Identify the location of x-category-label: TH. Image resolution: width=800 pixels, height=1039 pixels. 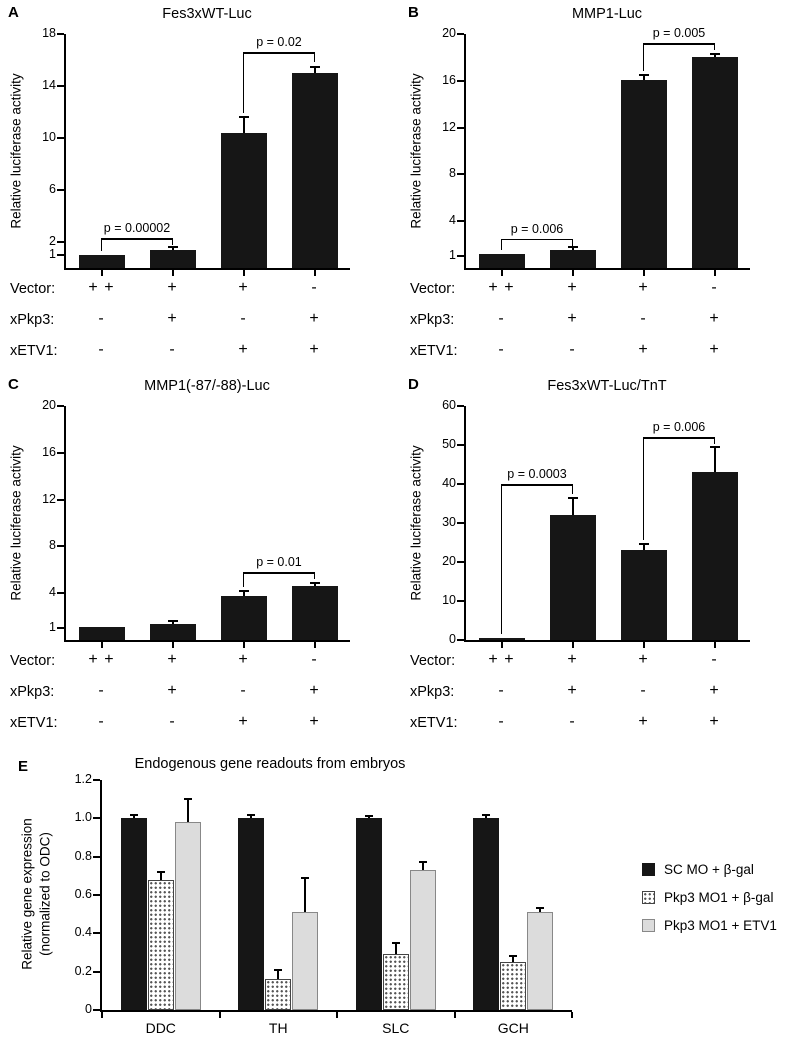
(278, 1028).